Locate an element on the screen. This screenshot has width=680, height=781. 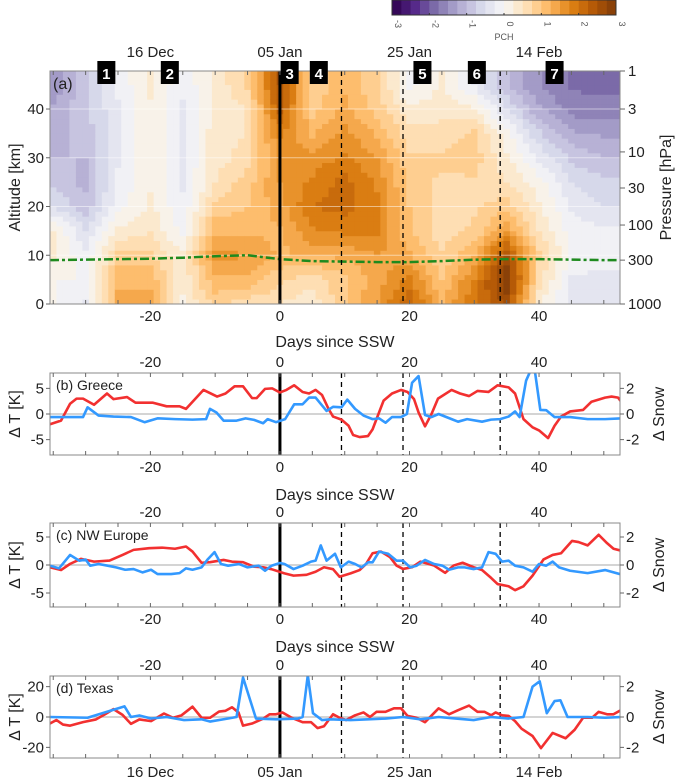
x-tick-label-top: -20 is located at coordinates (151, 512).